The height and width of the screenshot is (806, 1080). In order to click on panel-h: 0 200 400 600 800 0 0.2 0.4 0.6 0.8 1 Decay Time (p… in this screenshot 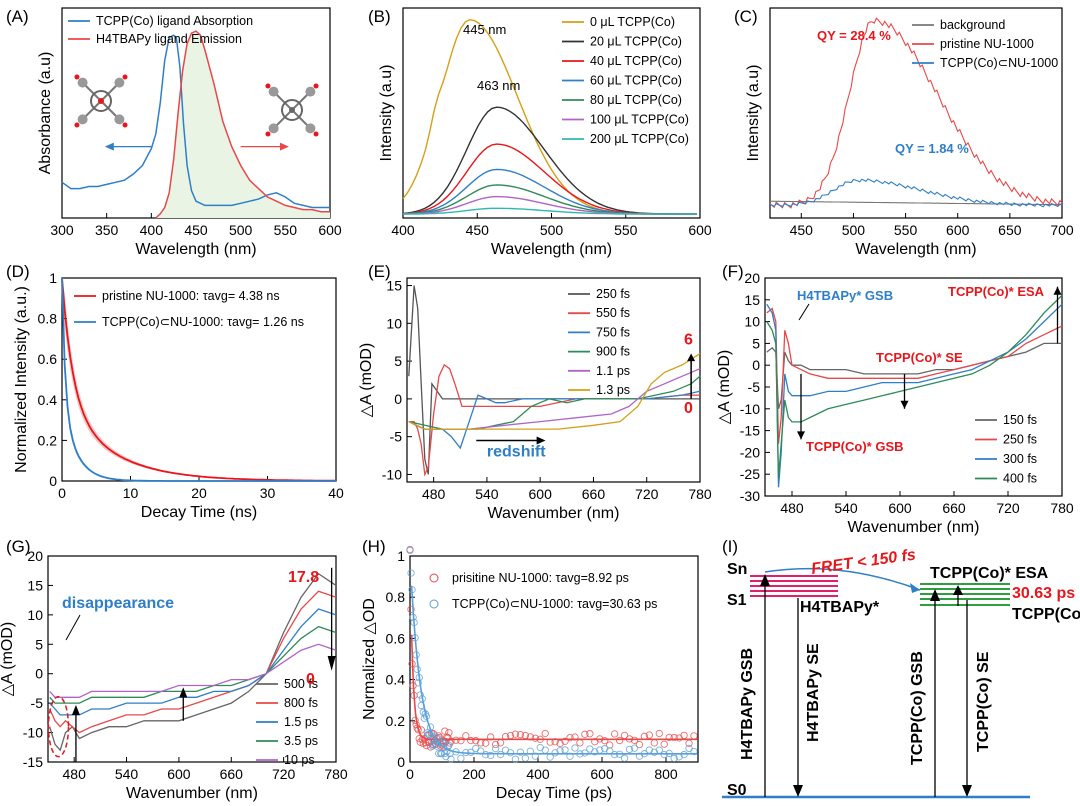, I will do `click(530, 673)`.